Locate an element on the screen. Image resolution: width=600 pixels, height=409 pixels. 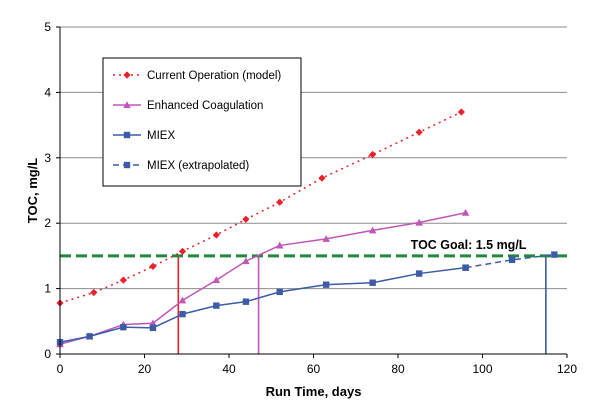
y-tick-label: 0 is located at coordinates (47, 354).